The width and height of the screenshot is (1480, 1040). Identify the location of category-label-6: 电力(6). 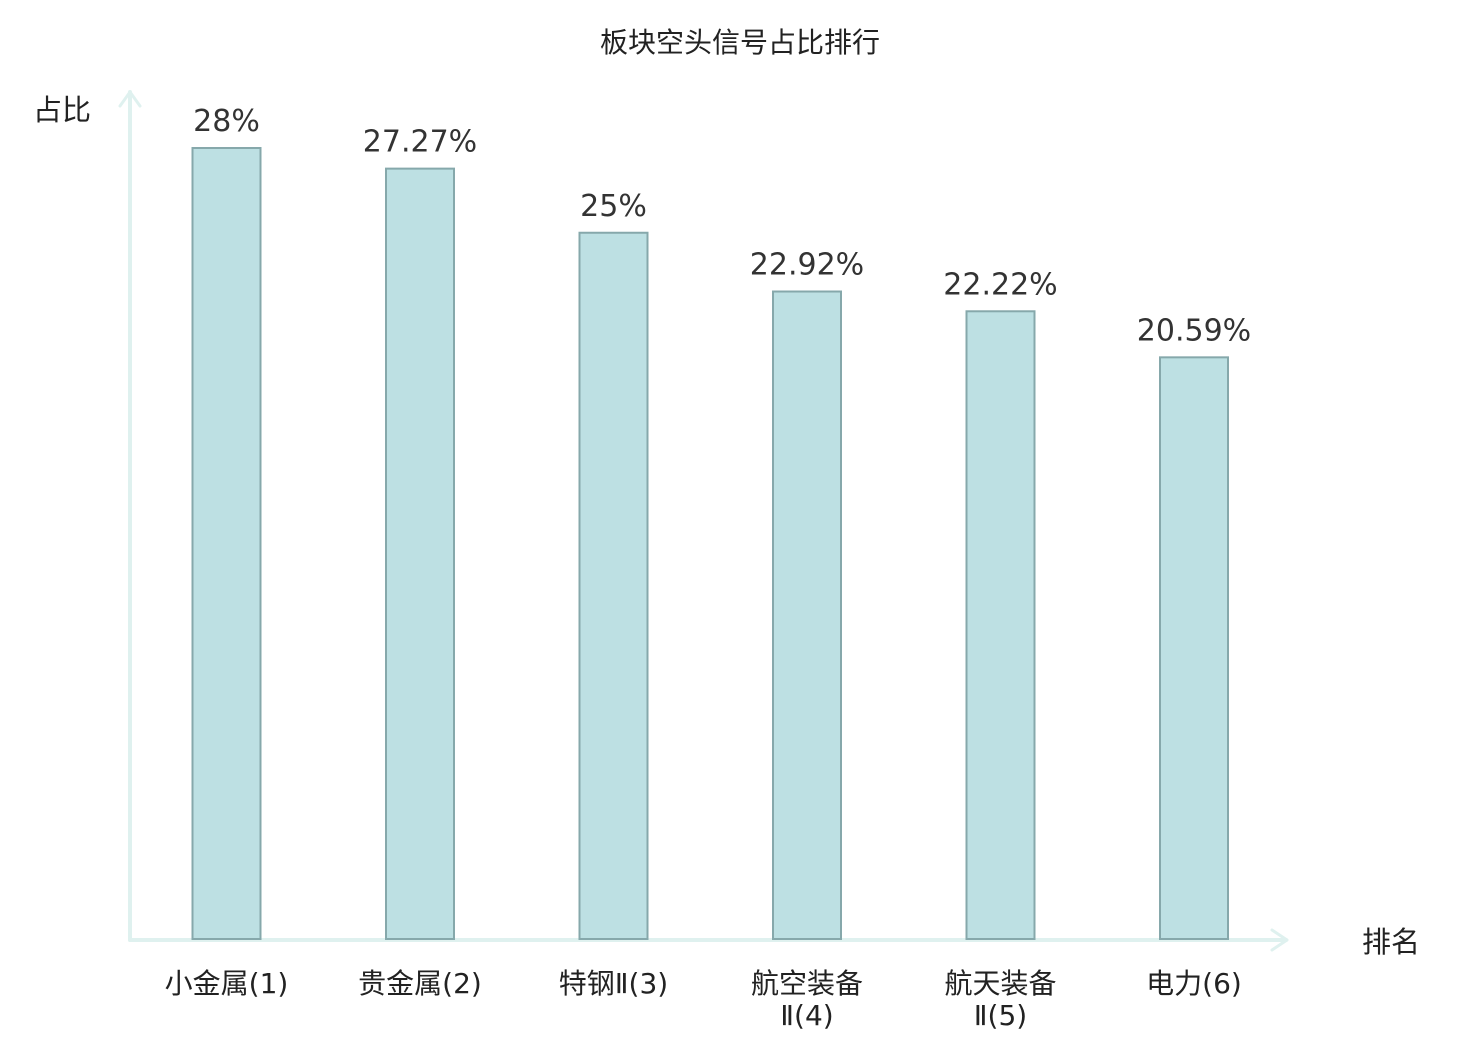
(1194, 983).